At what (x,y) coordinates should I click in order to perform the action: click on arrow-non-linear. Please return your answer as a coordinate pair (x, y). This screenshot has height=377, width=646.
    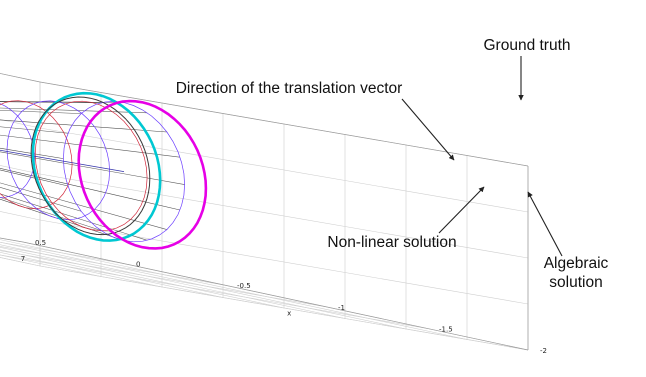
    Looking at the image, I should click on (461, 210).